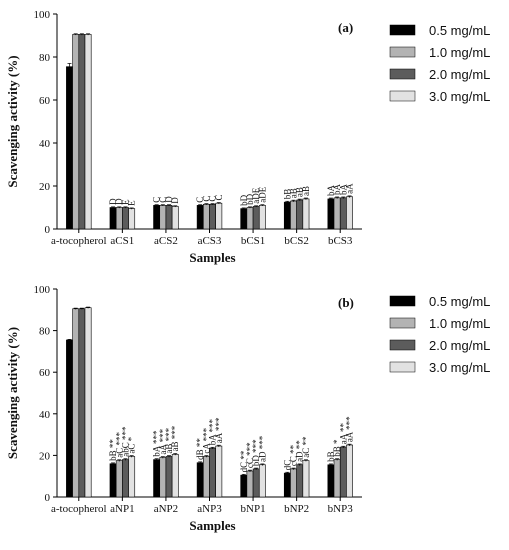  What do you see at coordinates (132, 444) in the screenshot?
I see `significance-label: aC *` at bounding box center [132, 444].